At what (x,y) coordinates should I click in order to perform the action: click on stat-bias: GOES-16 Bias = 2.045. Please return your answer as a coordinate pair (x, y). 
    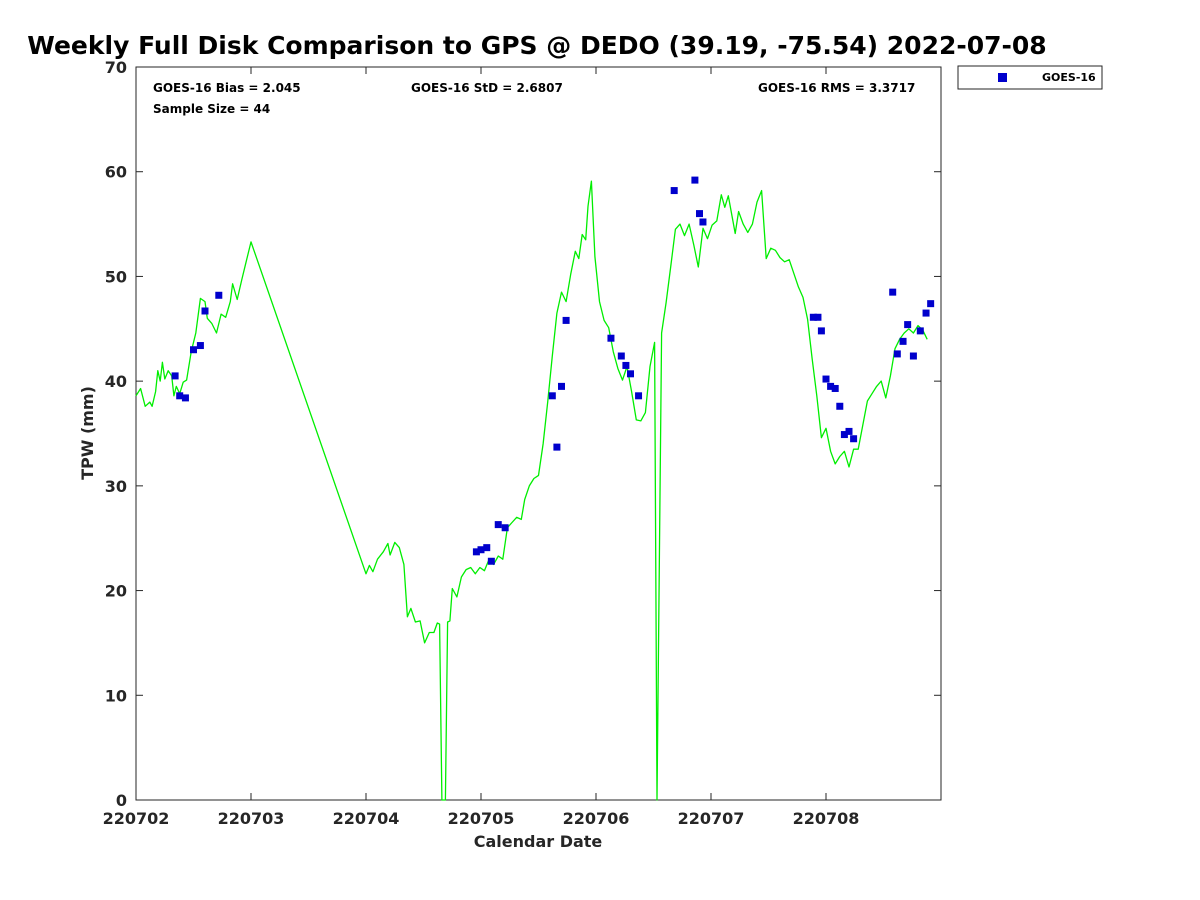
    Looking at the image, I should click on (227, 88).